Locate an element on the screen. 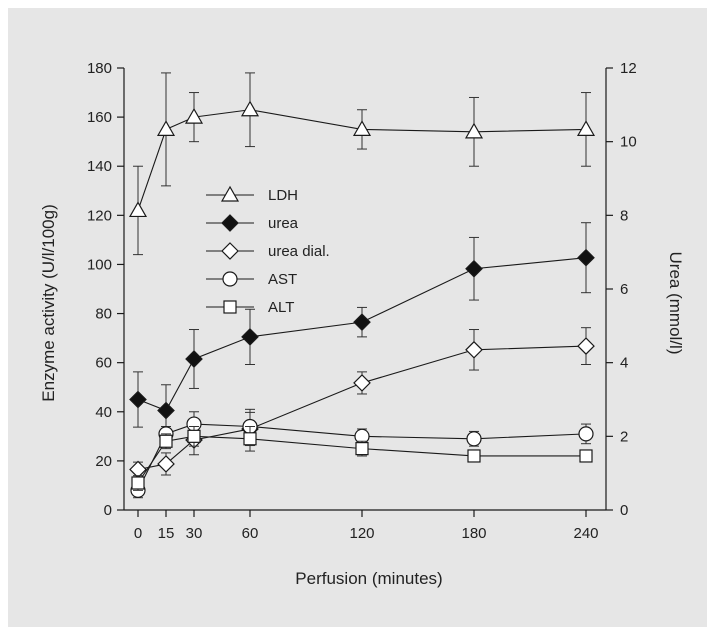 The height and width of the screenshot is (635, 715). x-tick-label: 240 is located at coordinates (585, 533).